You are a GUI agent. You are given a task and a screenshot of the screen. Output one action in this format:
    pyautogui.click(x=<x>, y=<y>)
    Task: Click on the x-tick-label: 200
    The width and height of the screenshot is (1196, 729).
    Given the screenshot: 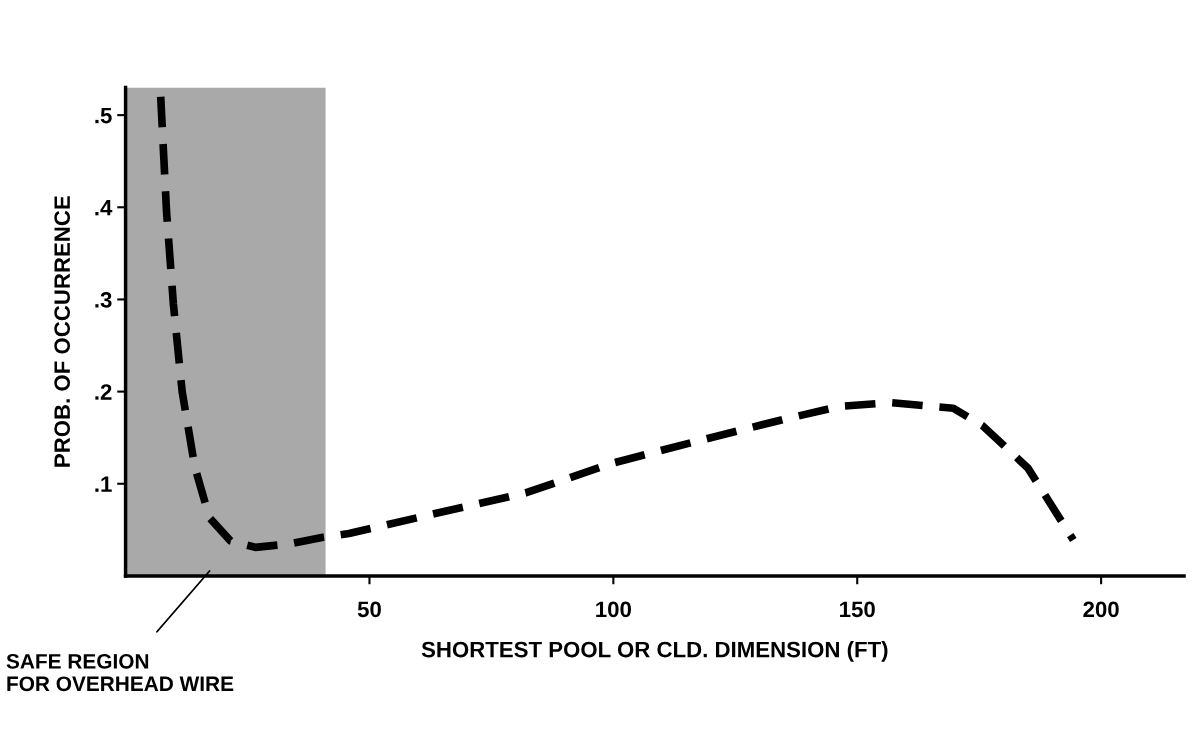 What is the action you would take?
    pyautogui.click(x=1101, y=609)
    